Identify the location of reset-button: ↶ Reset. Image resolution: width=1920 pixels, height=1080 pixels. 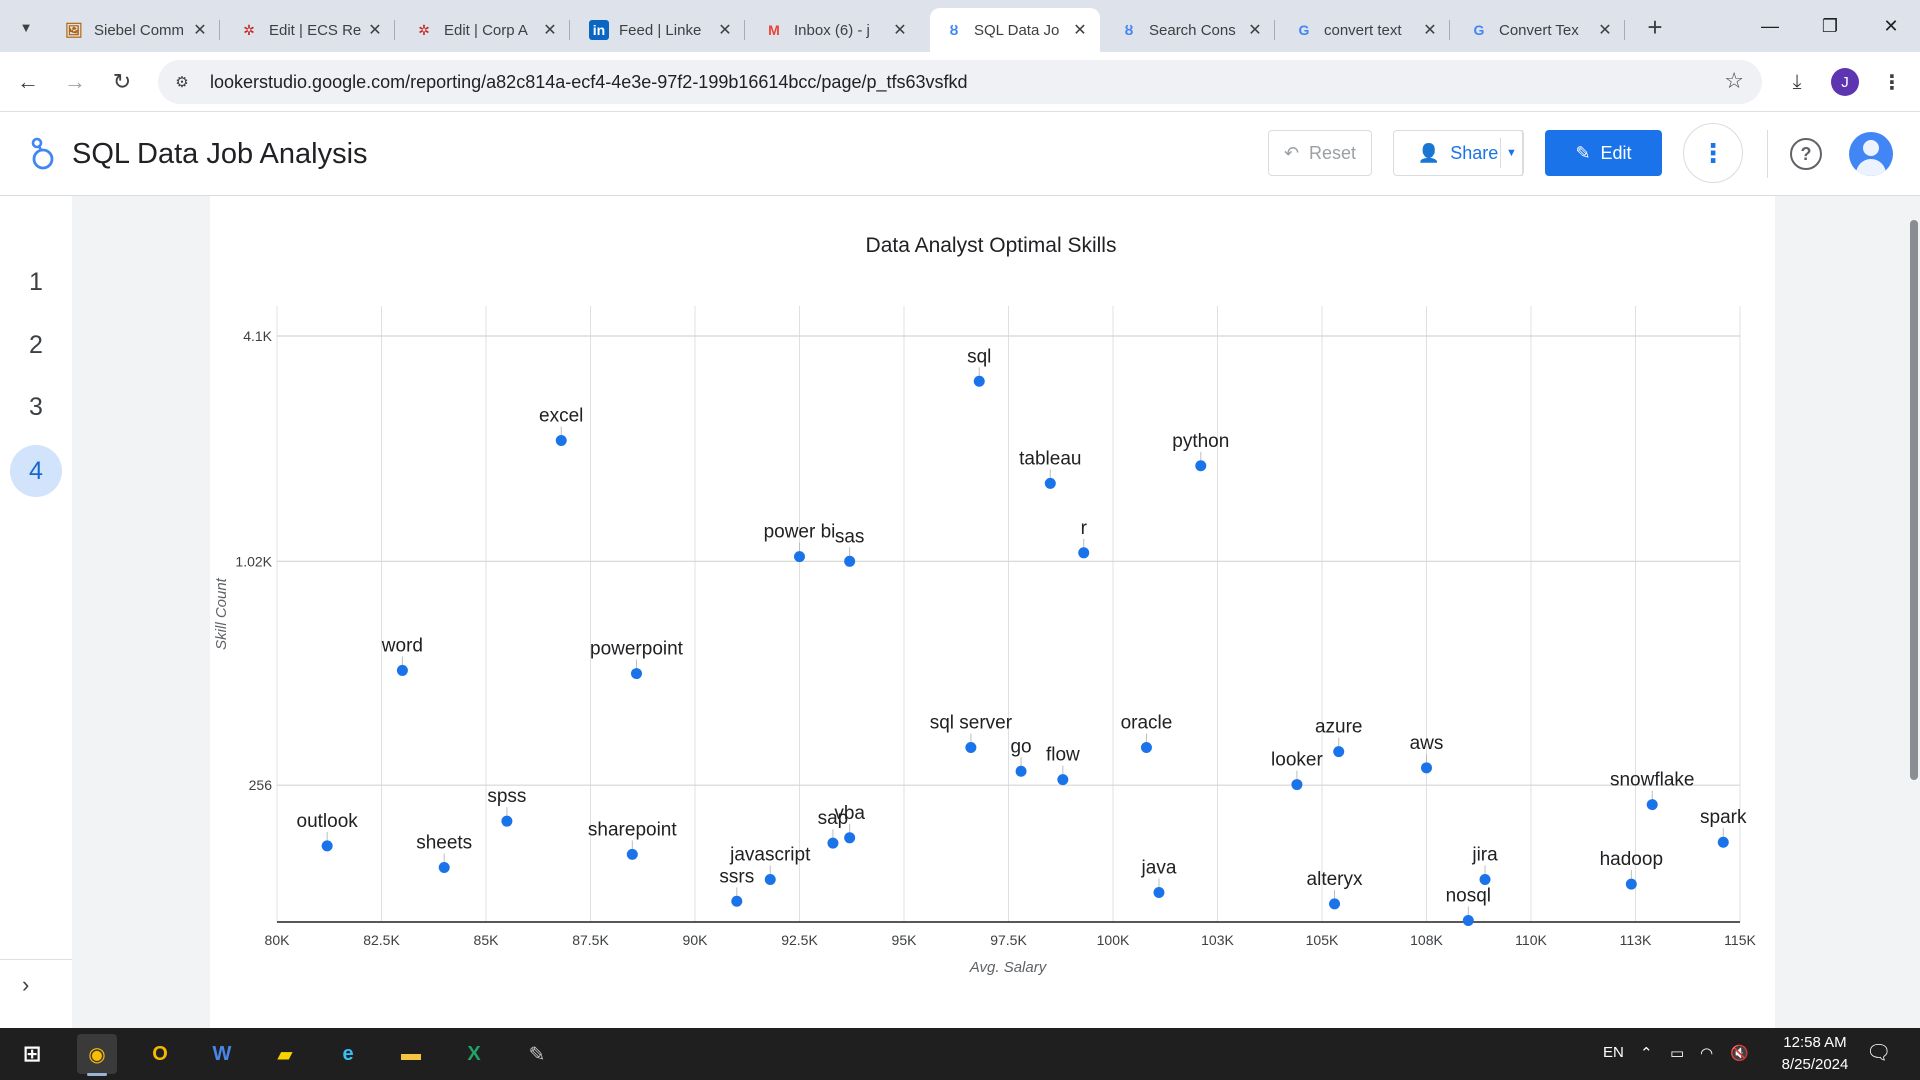
(1320, 153).